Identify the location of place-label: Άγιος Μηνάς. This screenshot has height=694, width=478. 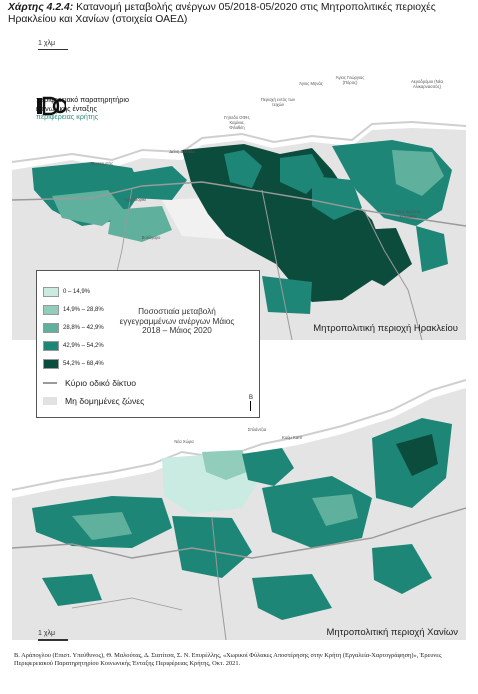
(311, 83).